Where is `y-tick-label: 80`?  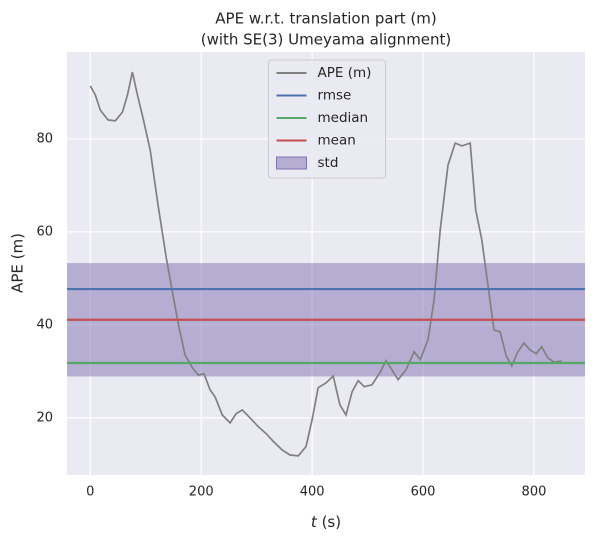
y-tick-label: 80 is located at coordinates (44, 138).